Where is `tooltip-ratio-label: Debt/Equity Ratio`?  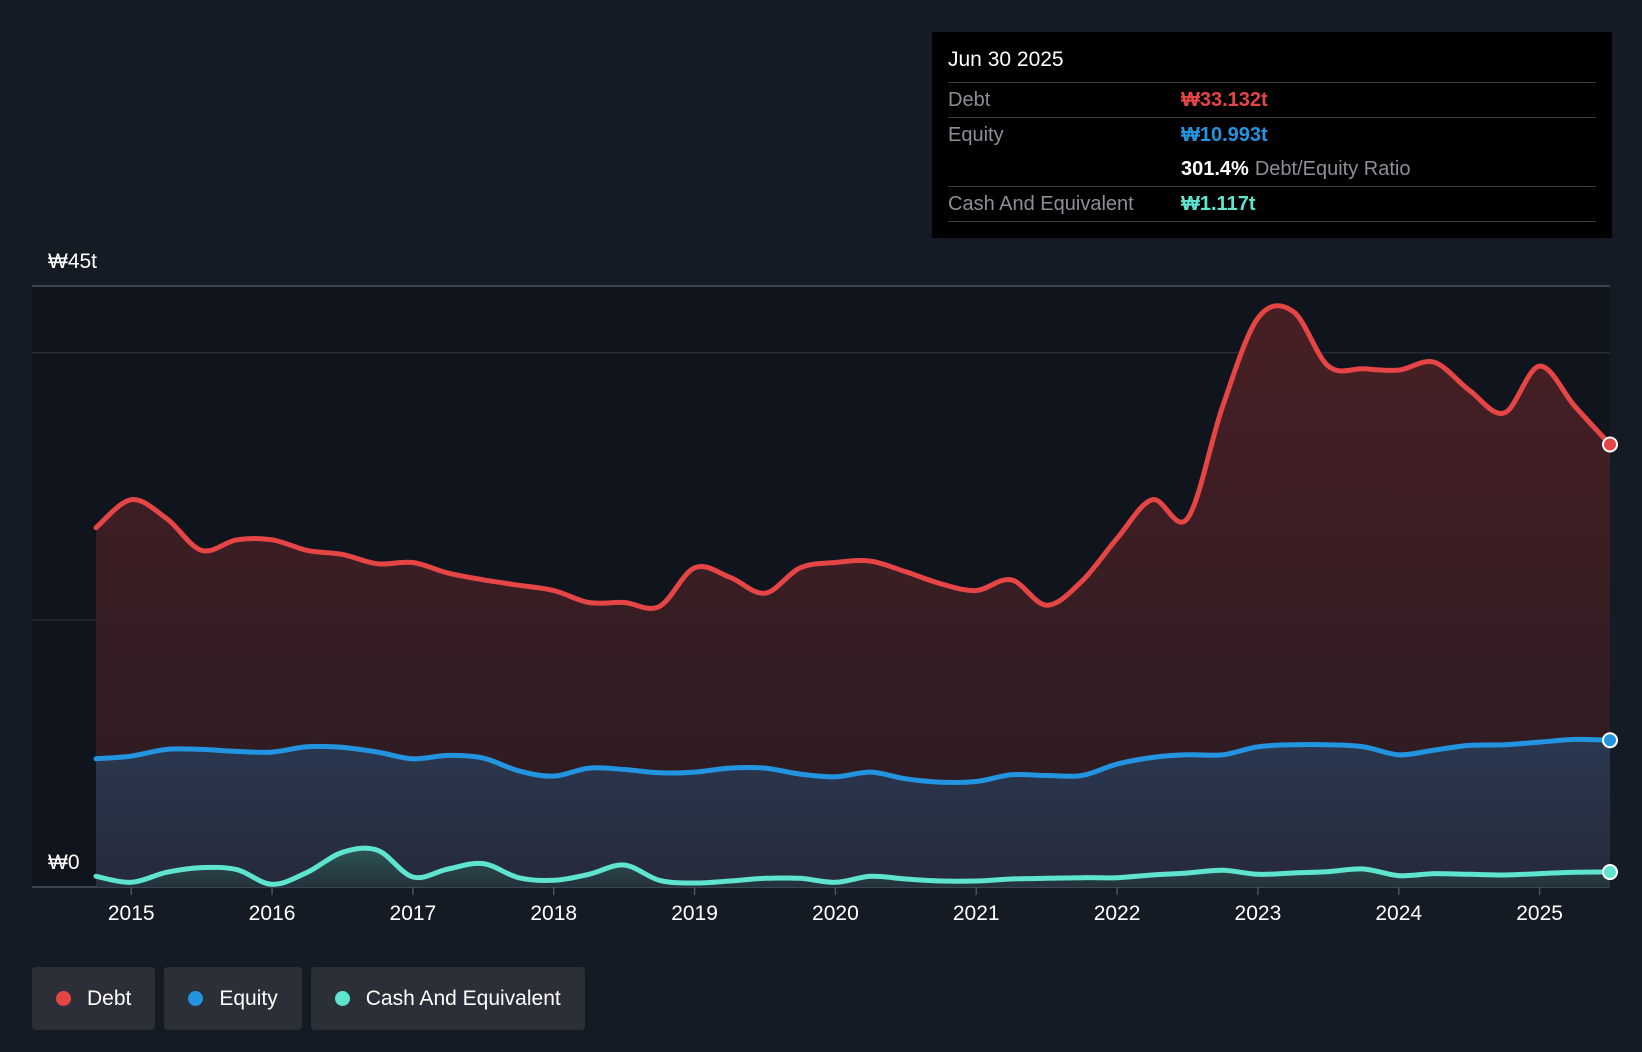
tooltip-ratio-label: Debt/Equity Ratio is located at coordinates (1332, 168).